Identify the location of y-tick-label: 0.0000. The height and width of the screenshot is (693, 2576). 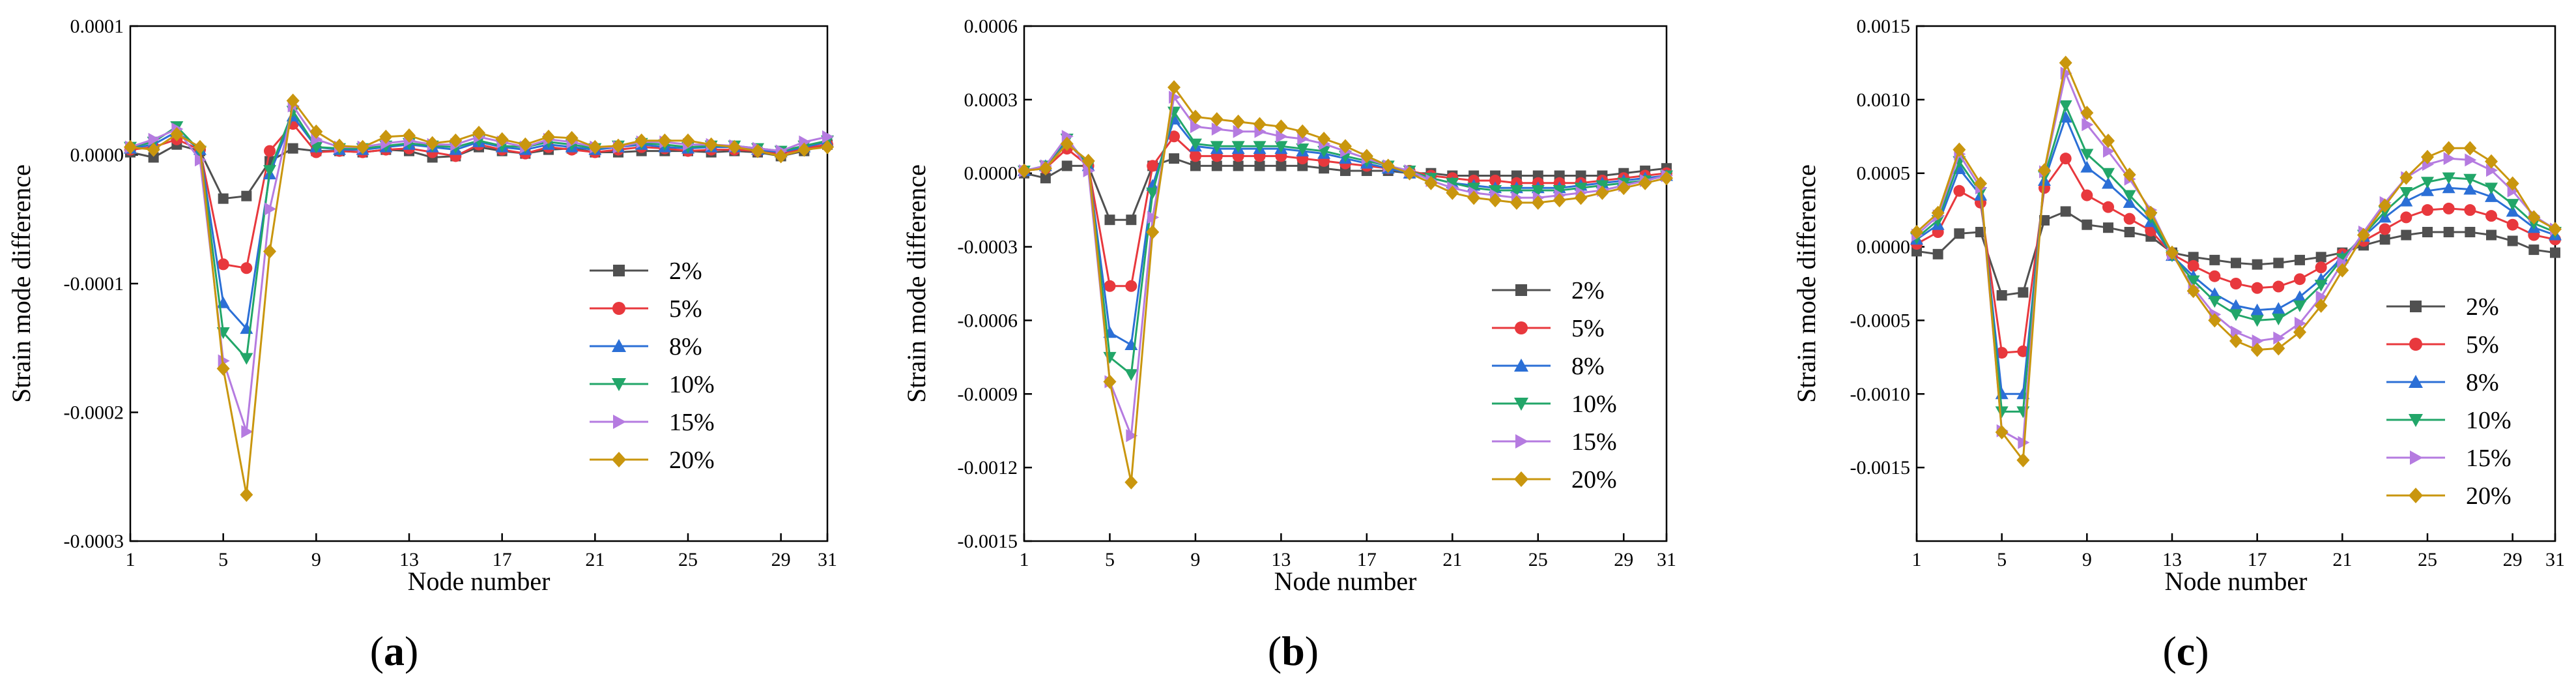
(991, 173).